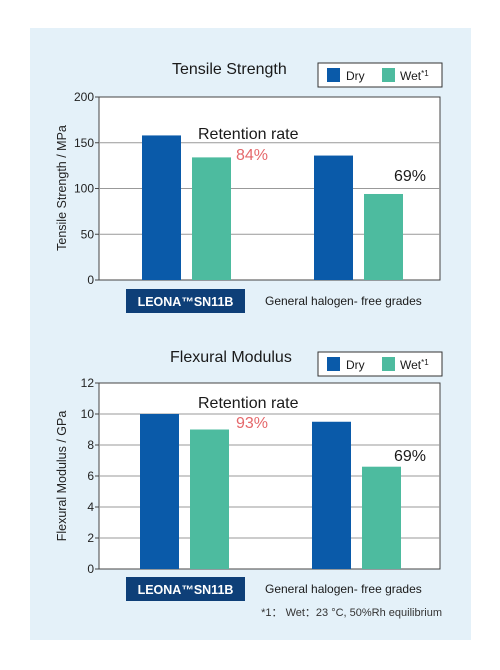  I want to click on y-tick-label: 10, so click(88, 414).